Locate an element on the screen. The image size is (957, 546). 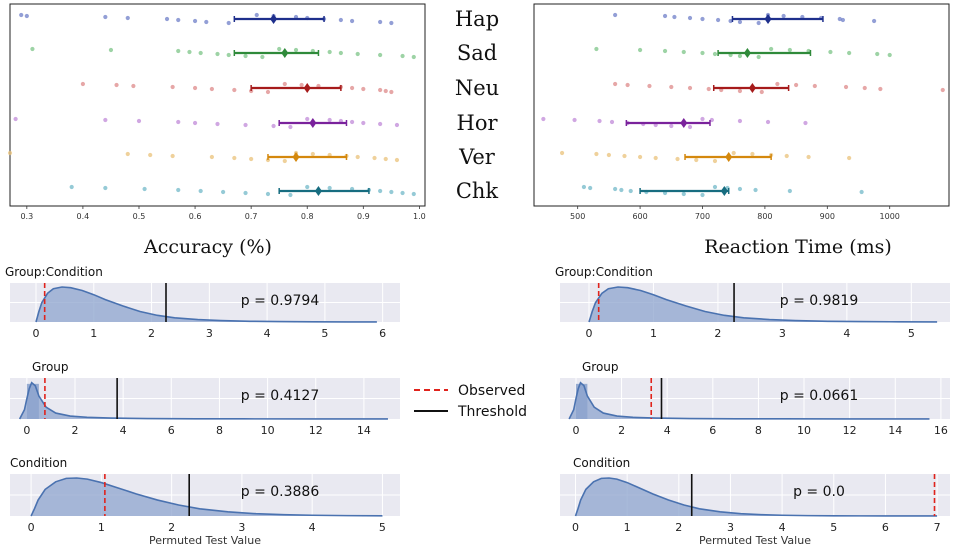
rt_group_condition-title: Group:Condition is located at coordinates (604, 272).